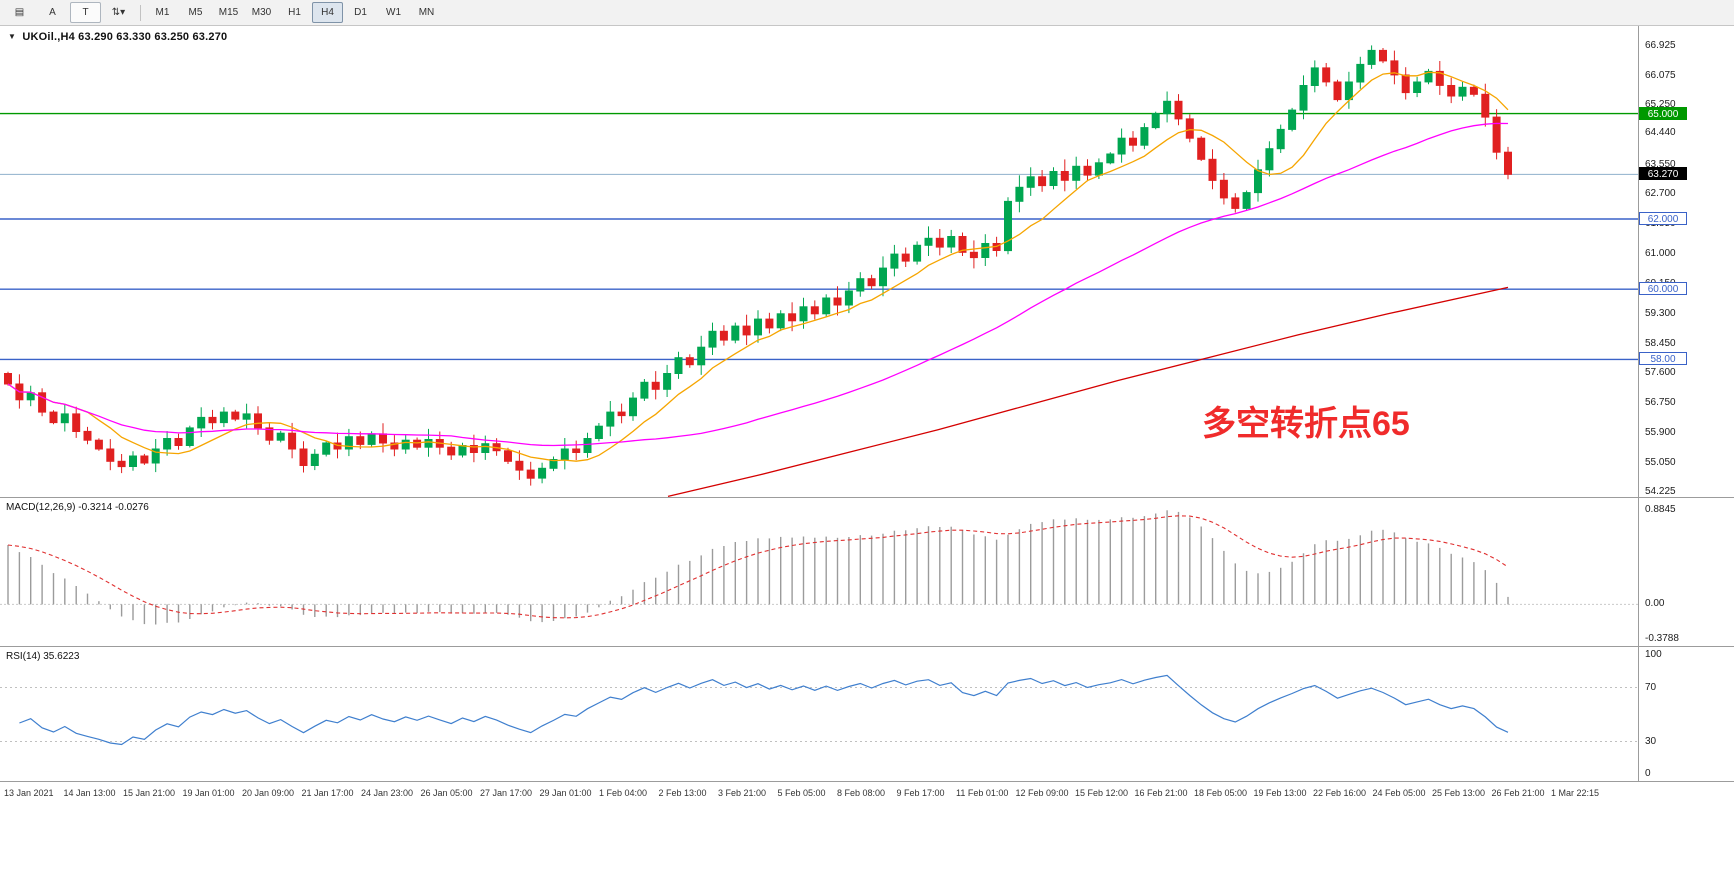 The height and width of the screenshot is (894, 1734). Describe the element at coordinates (1663, 218) in the screenshot. I see `price-badge-62.000: 62.000` at that location.